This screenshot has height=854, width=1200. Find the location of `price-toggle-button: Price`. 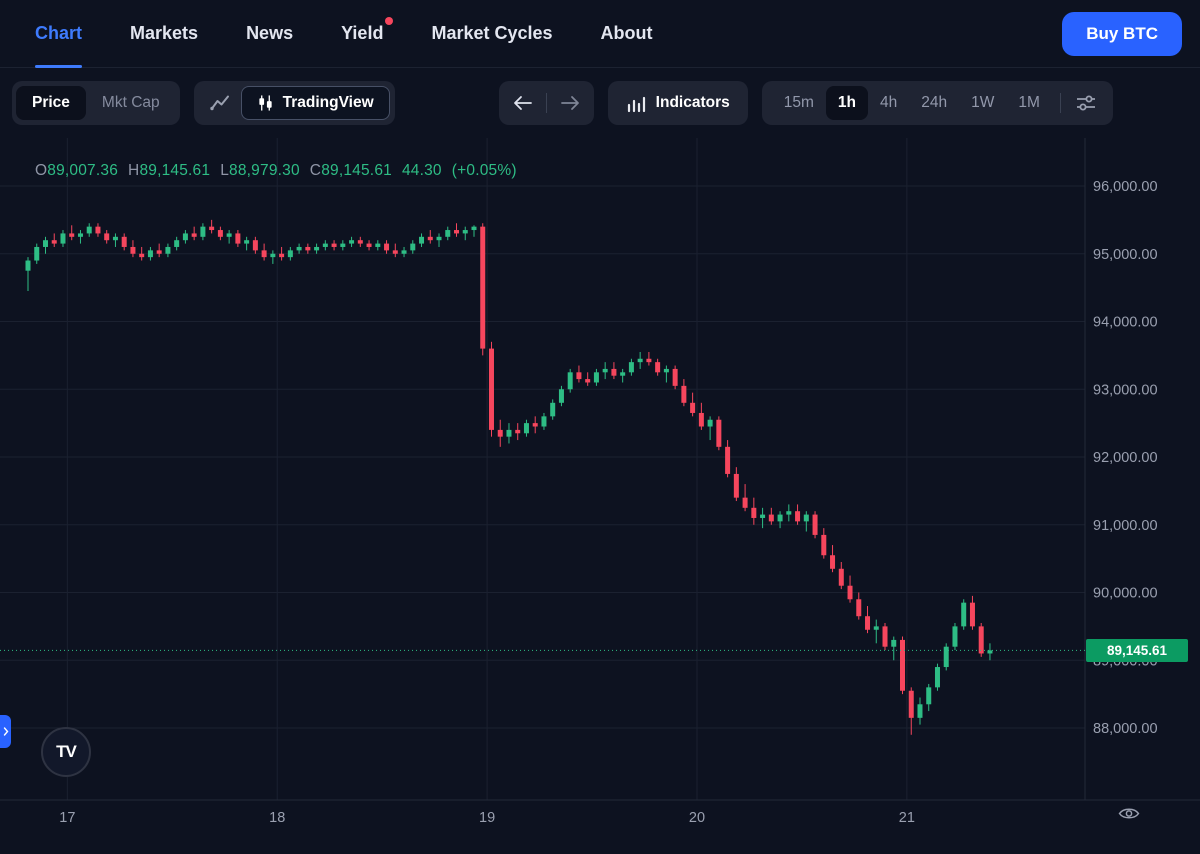

price-toggle-button: Price is located at coordinates (51, 103).